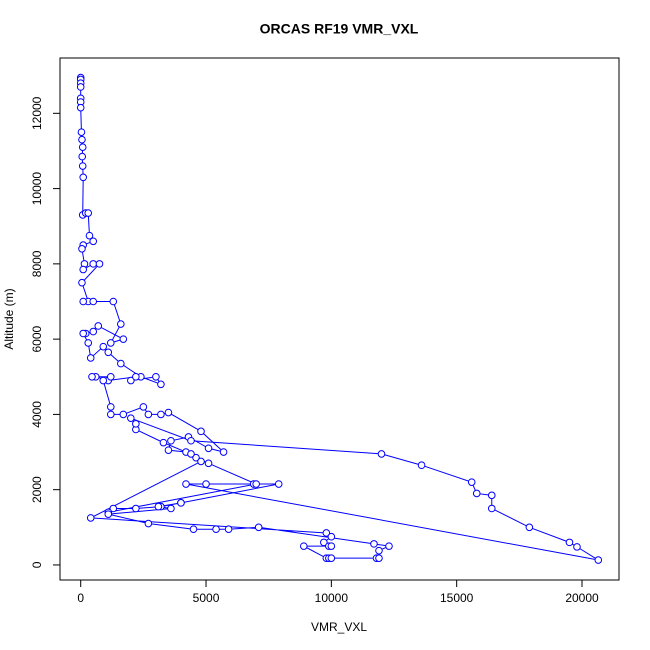  I want to click on y-tick-label: 8000, so click(37, 263).